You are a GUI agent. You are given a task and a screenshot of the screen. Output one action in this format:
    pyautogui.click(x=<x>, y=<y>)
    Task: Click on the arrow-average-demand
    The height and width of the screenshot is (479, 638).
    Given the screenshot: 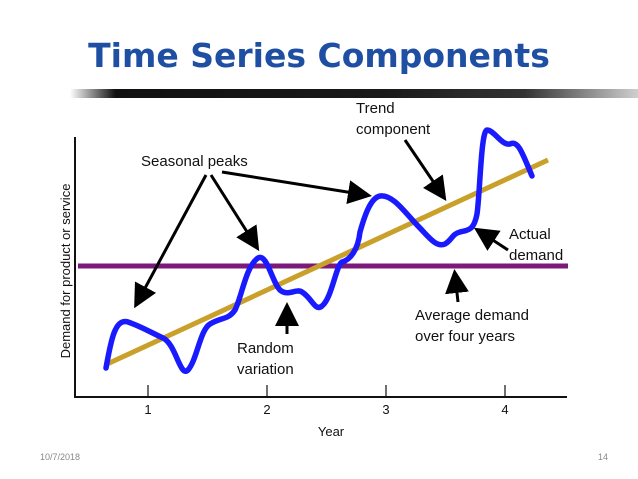 What is the action you would take?
    pyautogui.click(x=457, y=286)
    